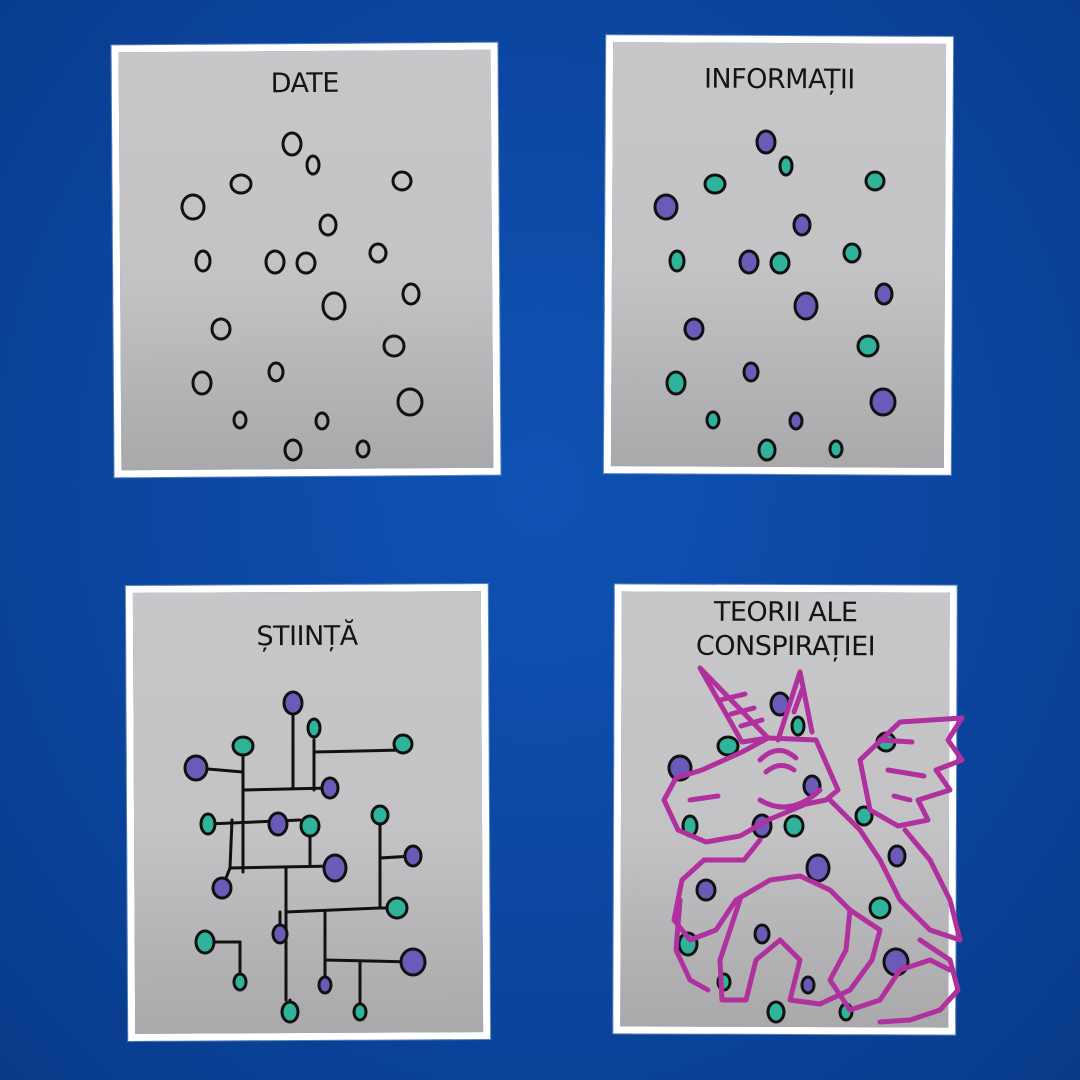 The width and height of the screenshot is (1080, 1080). I want to click on raw-data-drops, so click(302, 296).